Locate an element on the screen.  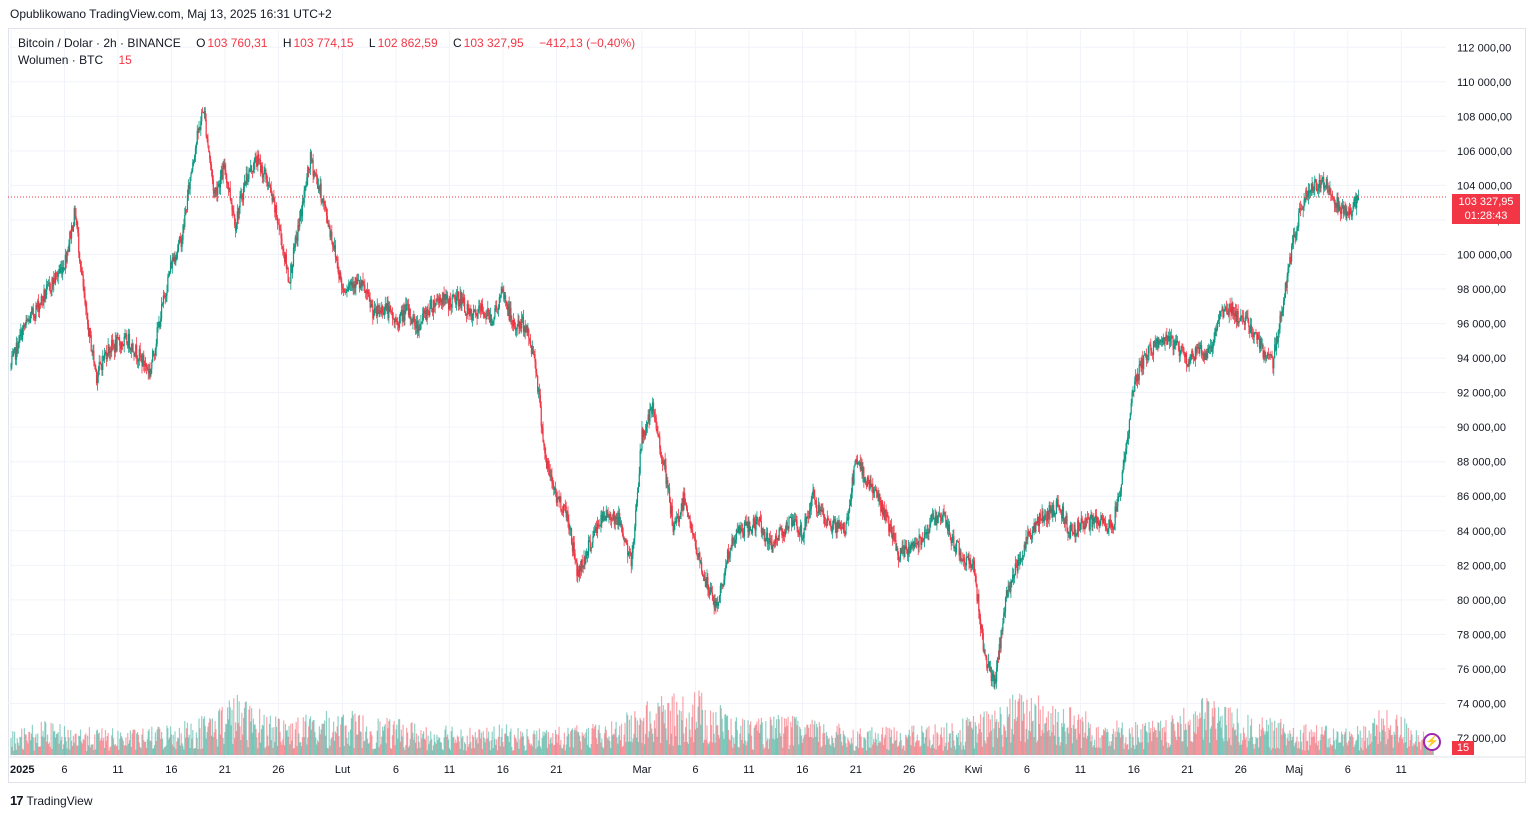
x-tick-label: 11 is located at coordinates (117, 770).